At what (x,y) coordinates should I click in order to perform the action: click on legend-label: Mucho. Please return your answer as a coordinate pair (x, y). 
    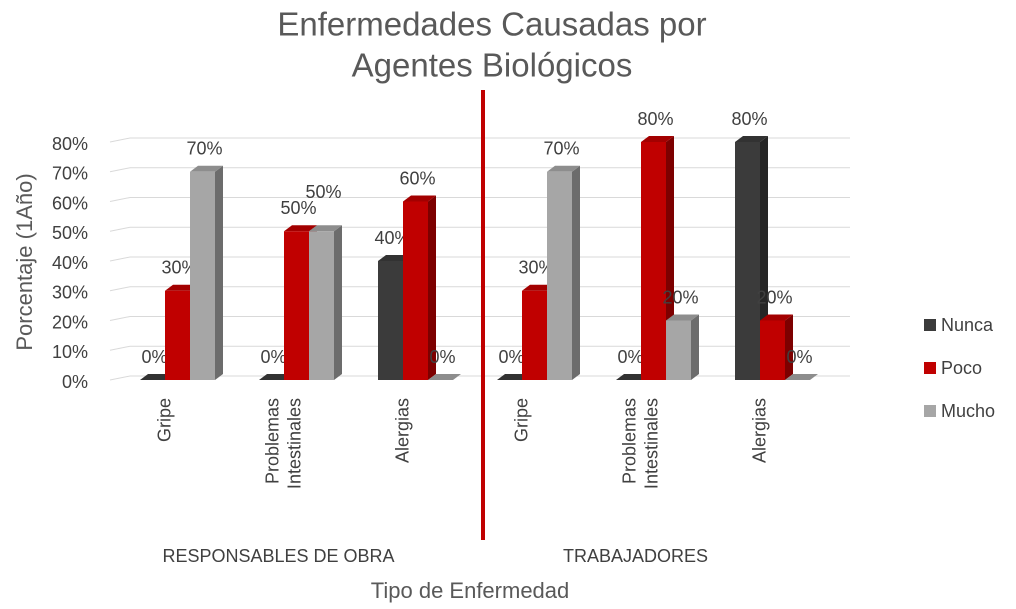
    Looking at the image, I should click on (968, 411).